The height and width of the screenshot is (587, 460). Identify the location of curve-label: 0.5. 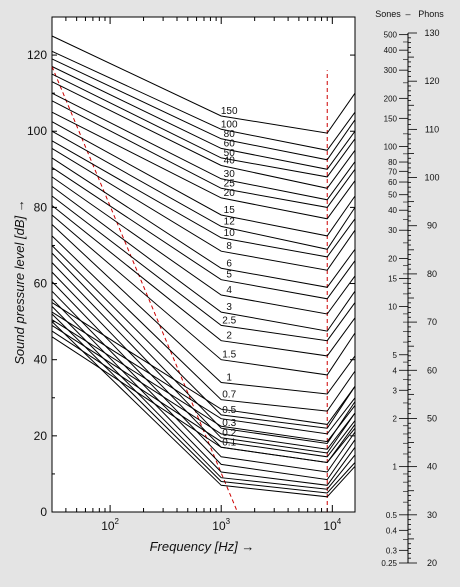
(229, 410).